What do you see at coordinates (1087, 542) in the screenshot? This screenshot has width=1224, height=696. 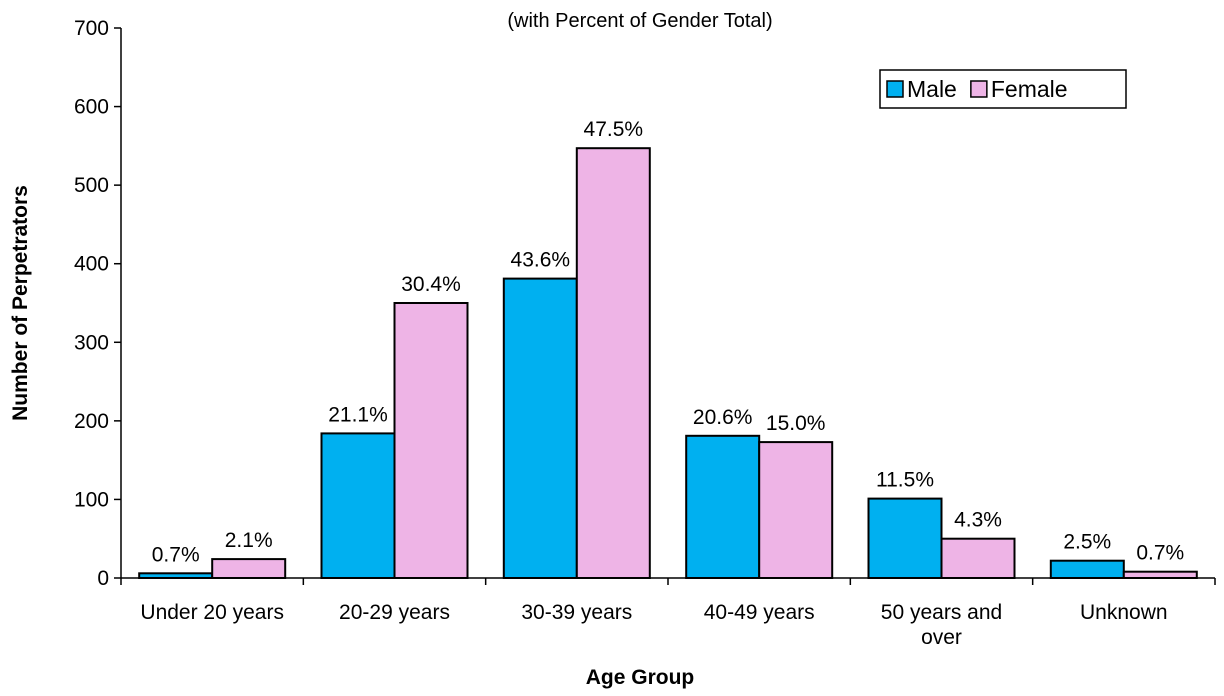 I see `data-label-male-5: 2.5%` at bounding box center [1087, 542].